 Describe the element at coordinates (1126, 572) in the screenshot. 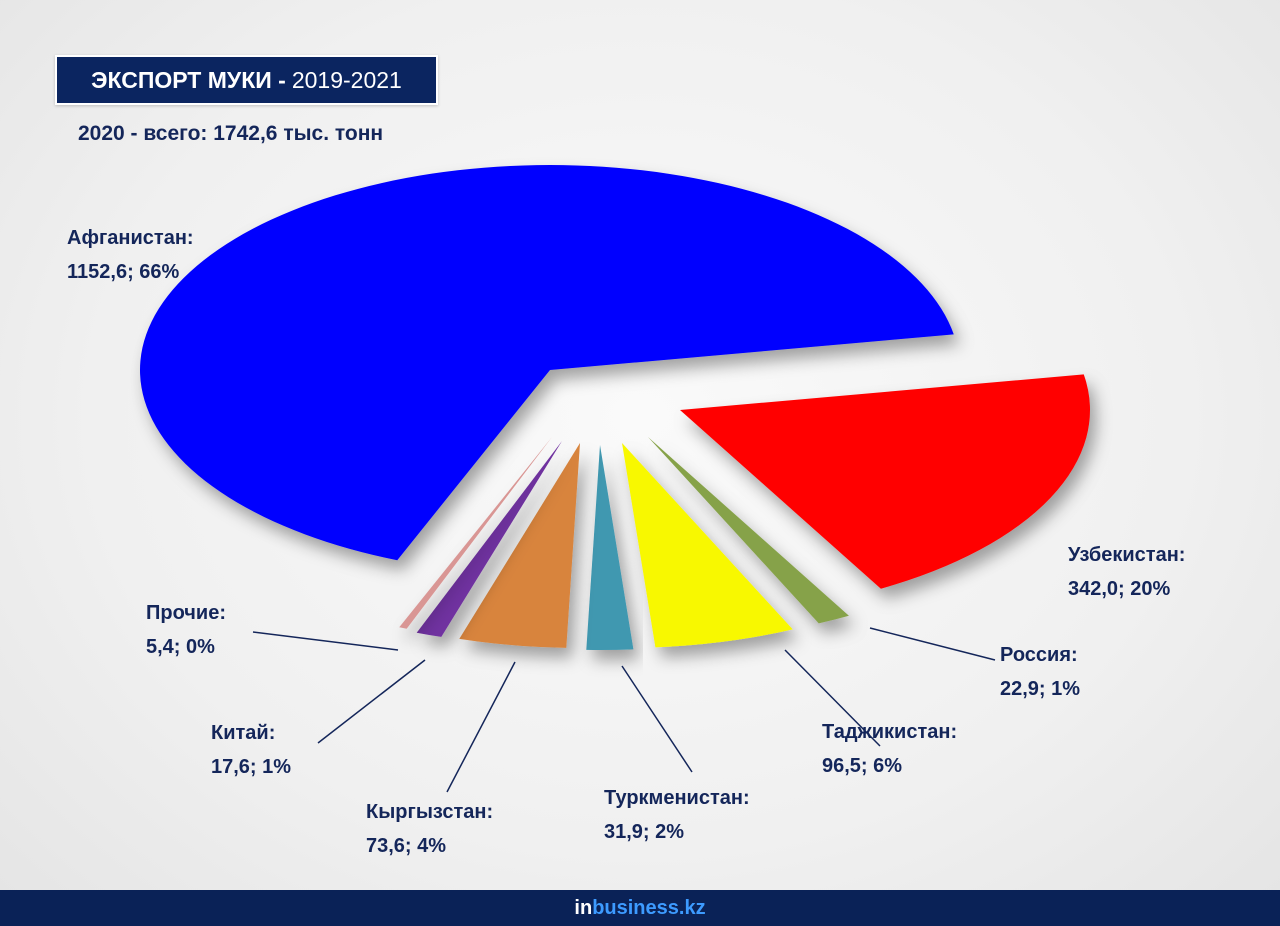

I see `label-uzbekistan: Узбекистан: 342,0; 20%` at that location.